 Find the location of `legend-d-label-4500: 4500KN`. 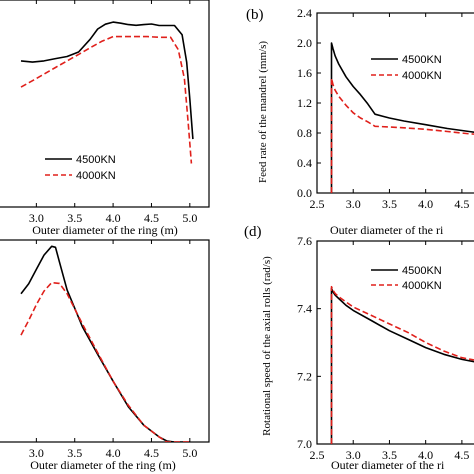

legend-d-label-4500: 4500KN is located at coordinates (422, 271).